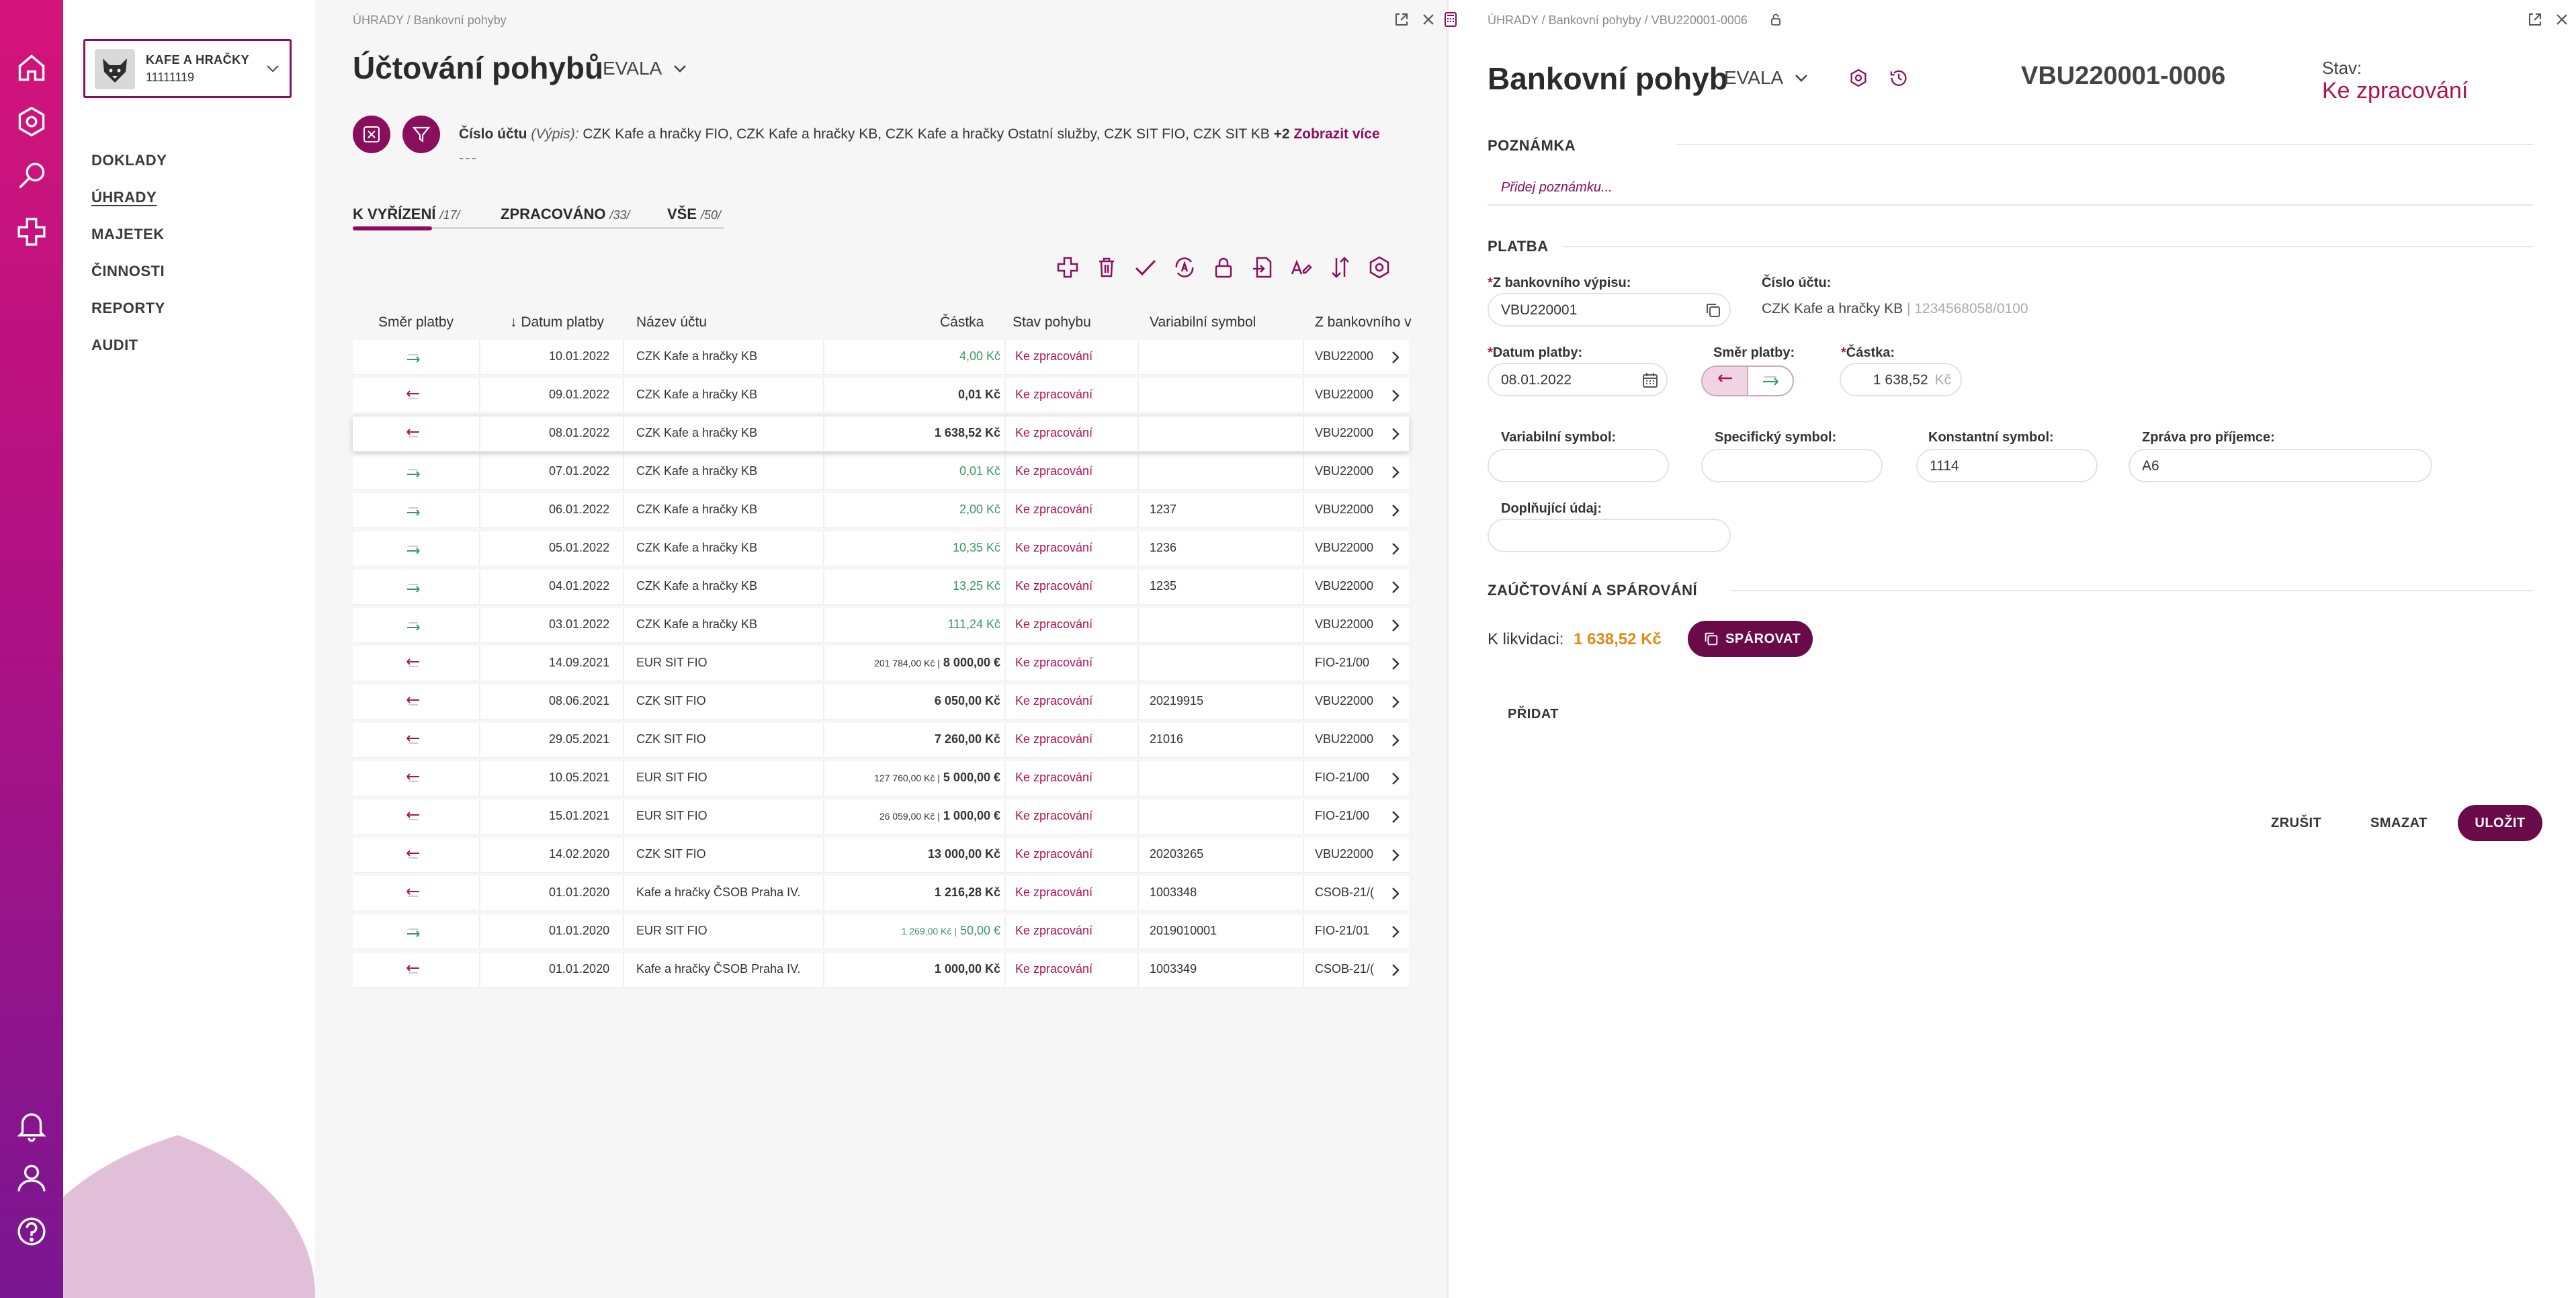 The image size is (2576, 1298). What do you see at coordinates (2280, 465) in the screenshot?
I see `msg-field: A6` at bounding box center [2280, 465].